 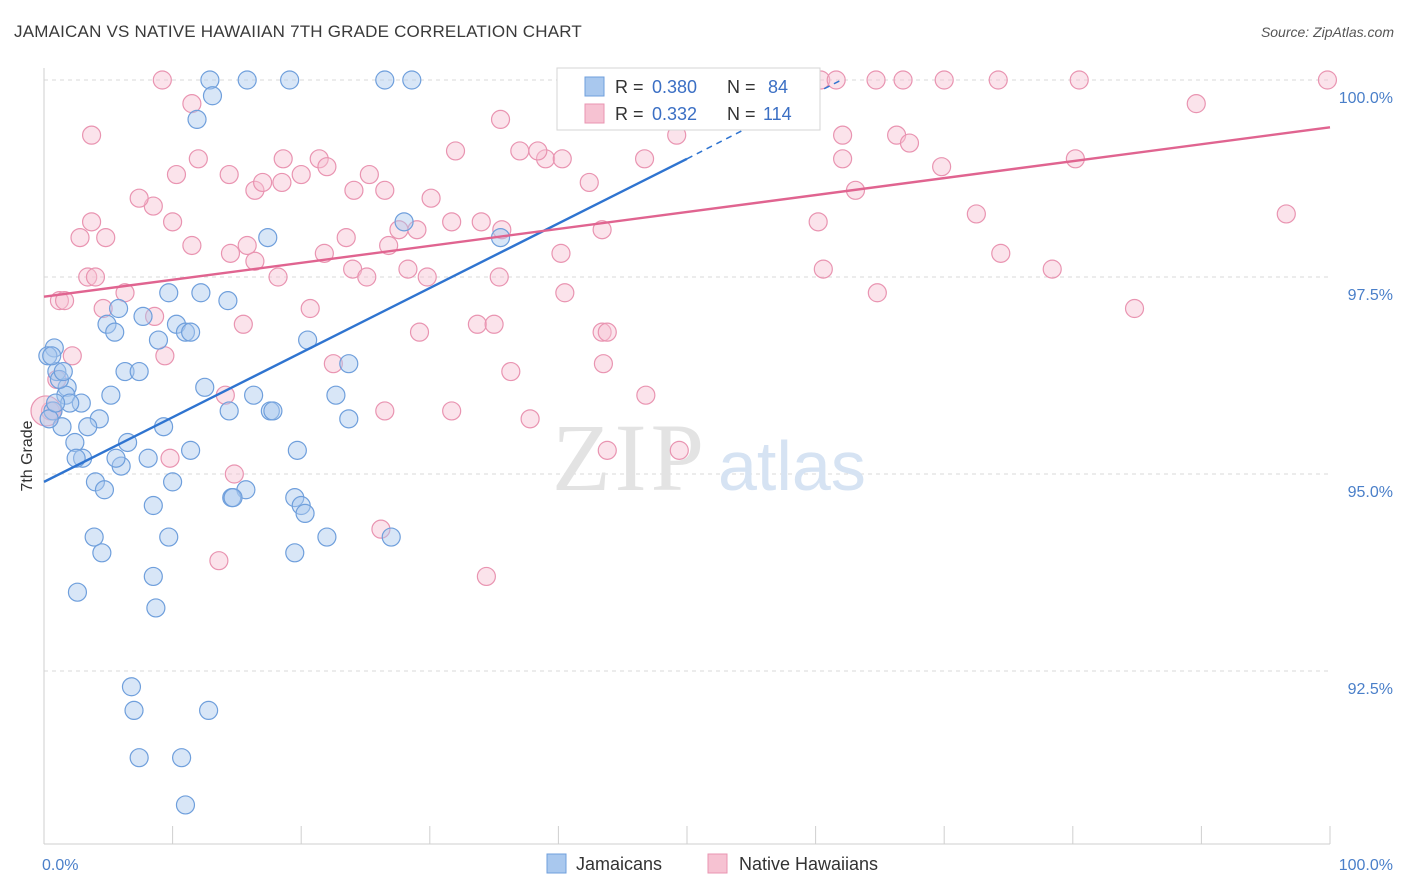 I want to click on y-tick-label: 97.5%, so click(x=1370, y=295).